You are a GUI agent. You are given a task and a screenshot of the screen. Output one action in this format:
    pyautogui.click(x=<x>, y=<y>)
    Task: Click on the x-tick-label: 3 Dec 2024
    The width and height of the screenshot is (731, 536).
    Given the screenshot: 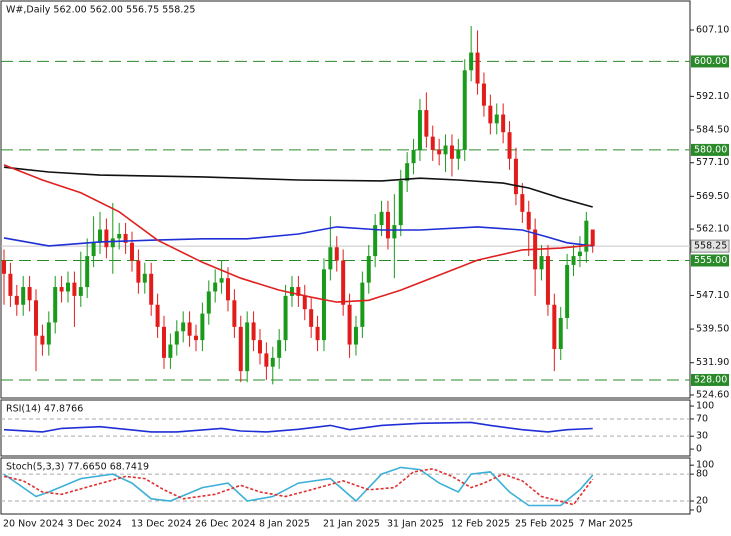 What is the action you would take?
    pyautogui.click(x=94, y=524)
    